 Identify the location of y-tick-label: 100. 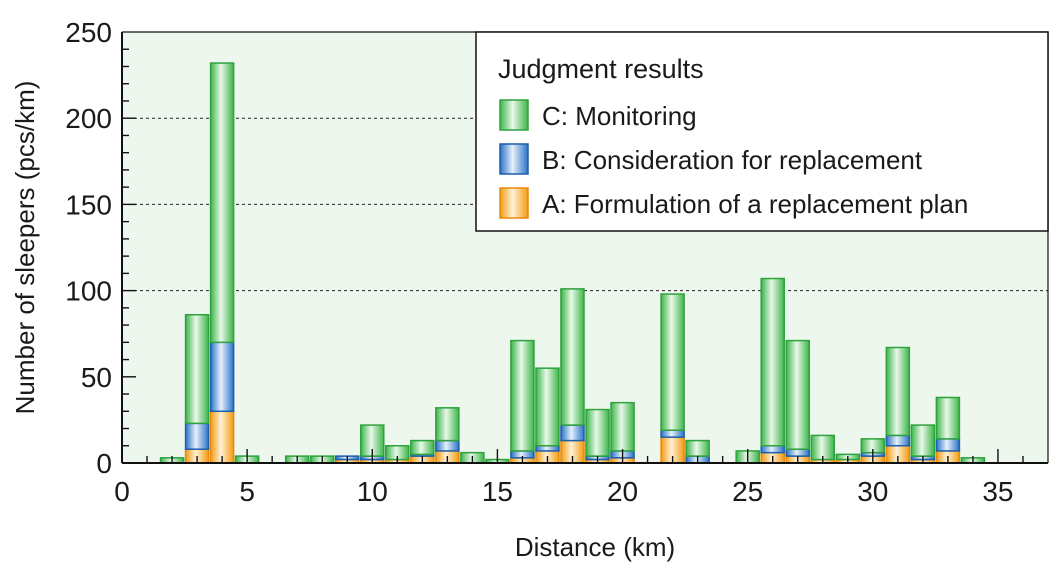
(88, 291).